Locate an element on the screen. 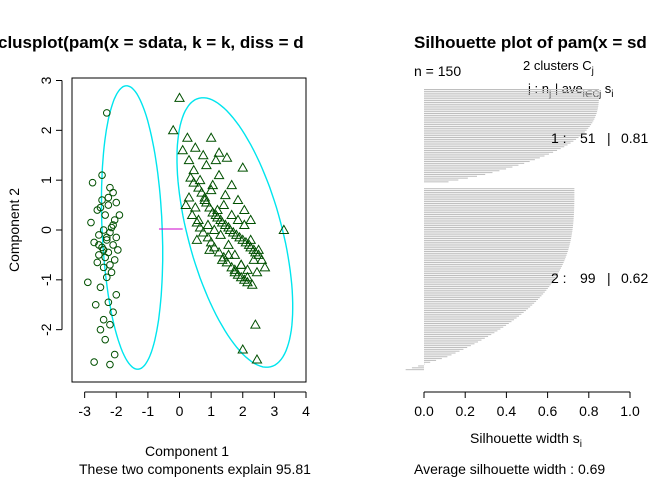  silhouette-x-tick-label: 0.0 is located at coordinates (424, 411).